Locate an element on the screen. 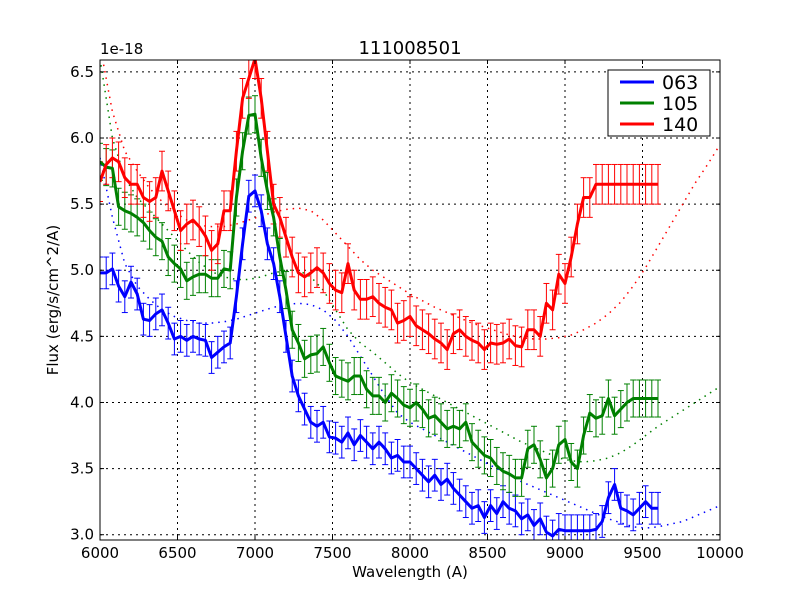 The image size is (800, 600). y-tick-label: 6.0 is located at coordinates (82, 138).